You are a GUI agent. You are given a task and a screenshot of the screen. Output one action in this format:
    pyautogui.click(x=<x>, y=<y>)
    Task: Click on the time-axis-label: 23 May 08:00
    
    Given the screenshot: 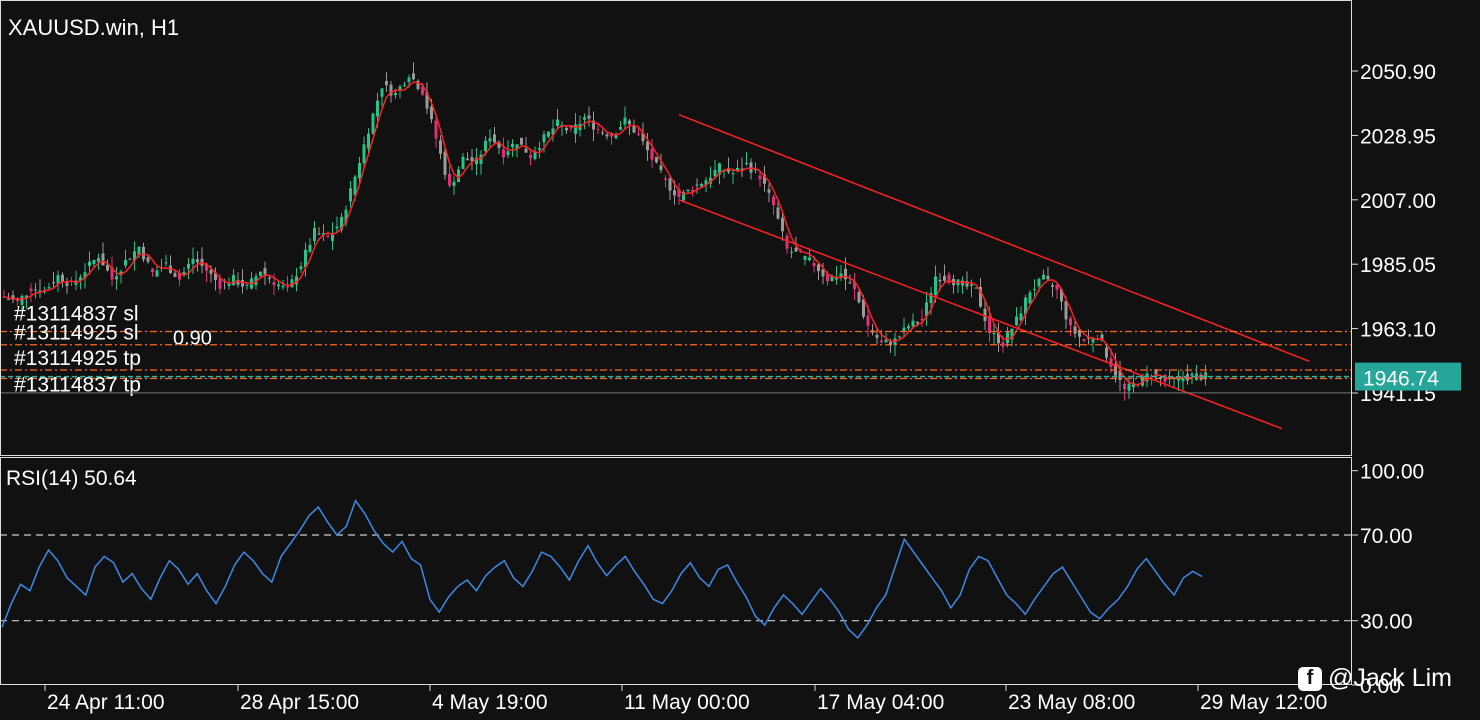 What is the action you would take?
    pyautogui.click(x=1071, y=702)
    